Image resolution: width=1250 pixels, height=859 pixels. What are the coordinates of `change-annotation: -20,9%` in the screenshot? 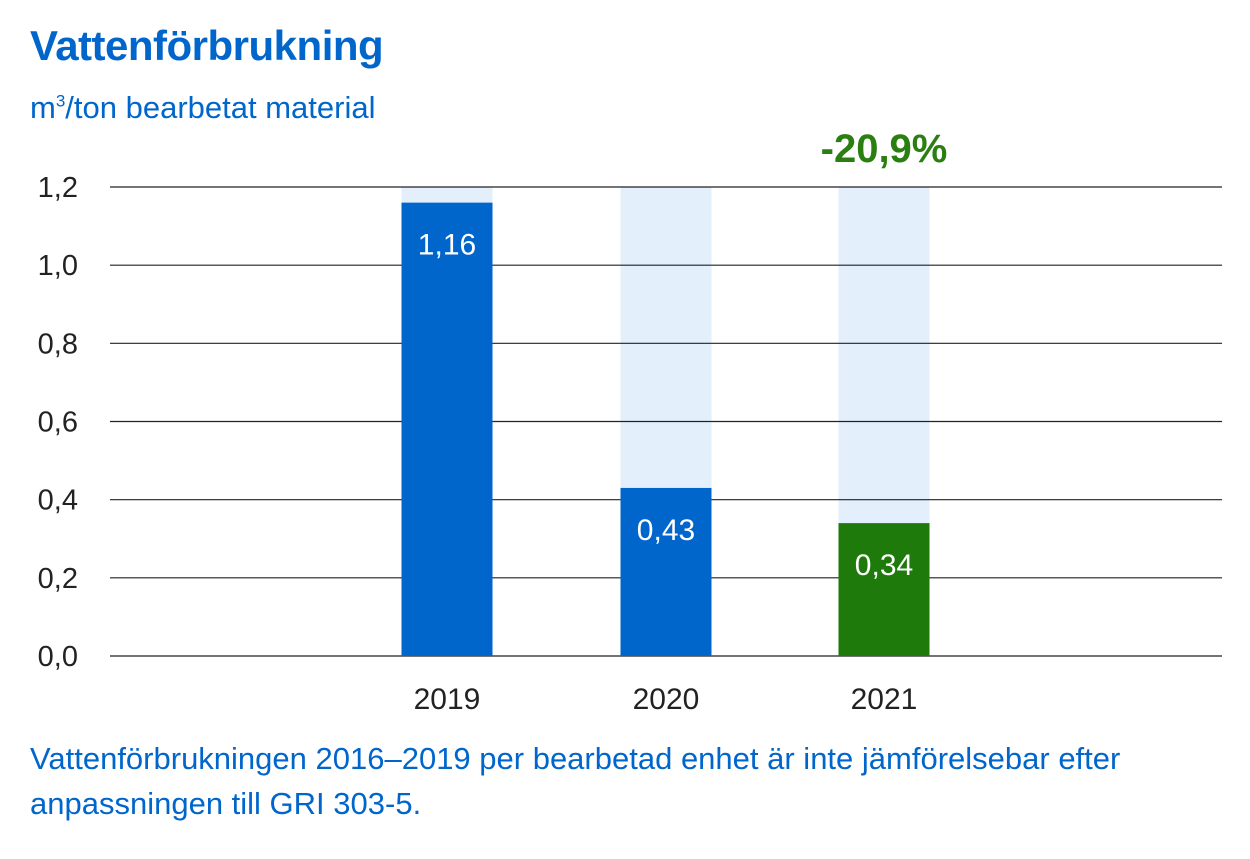 It's located at (884, 149).